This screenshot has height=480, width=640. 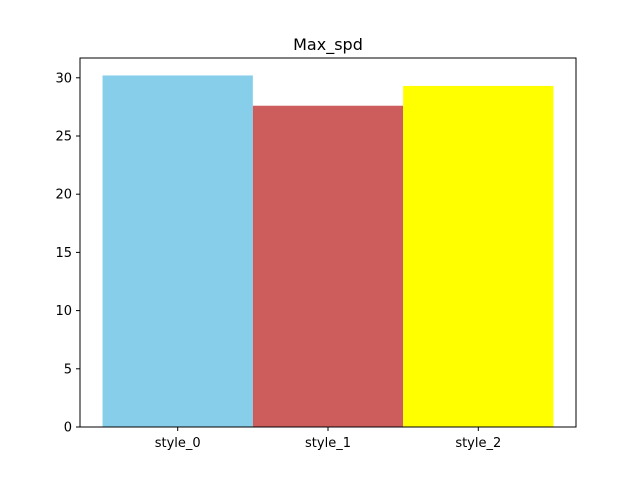 What do you see at coordinates (63, 253) in the screenshot?
I see `y-tick-label: 15` at bounding box center [63, 253].